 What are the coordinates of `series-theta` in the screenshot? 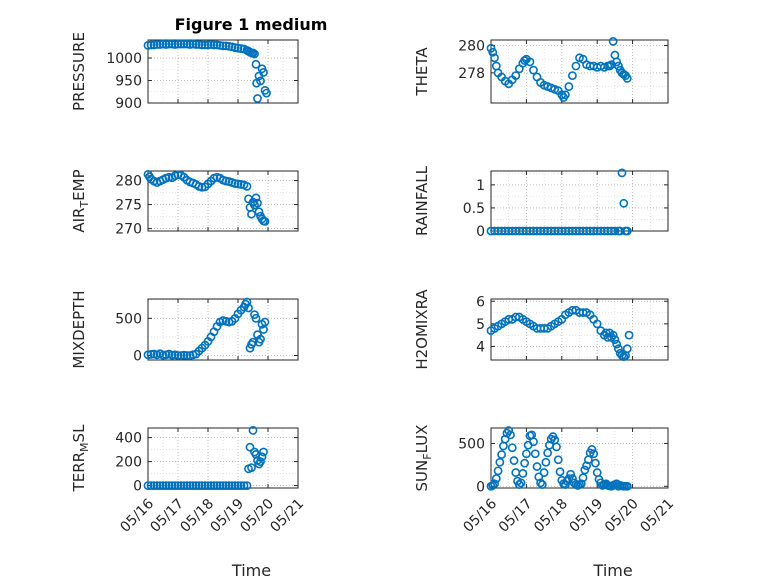 It's located at (559, 69).